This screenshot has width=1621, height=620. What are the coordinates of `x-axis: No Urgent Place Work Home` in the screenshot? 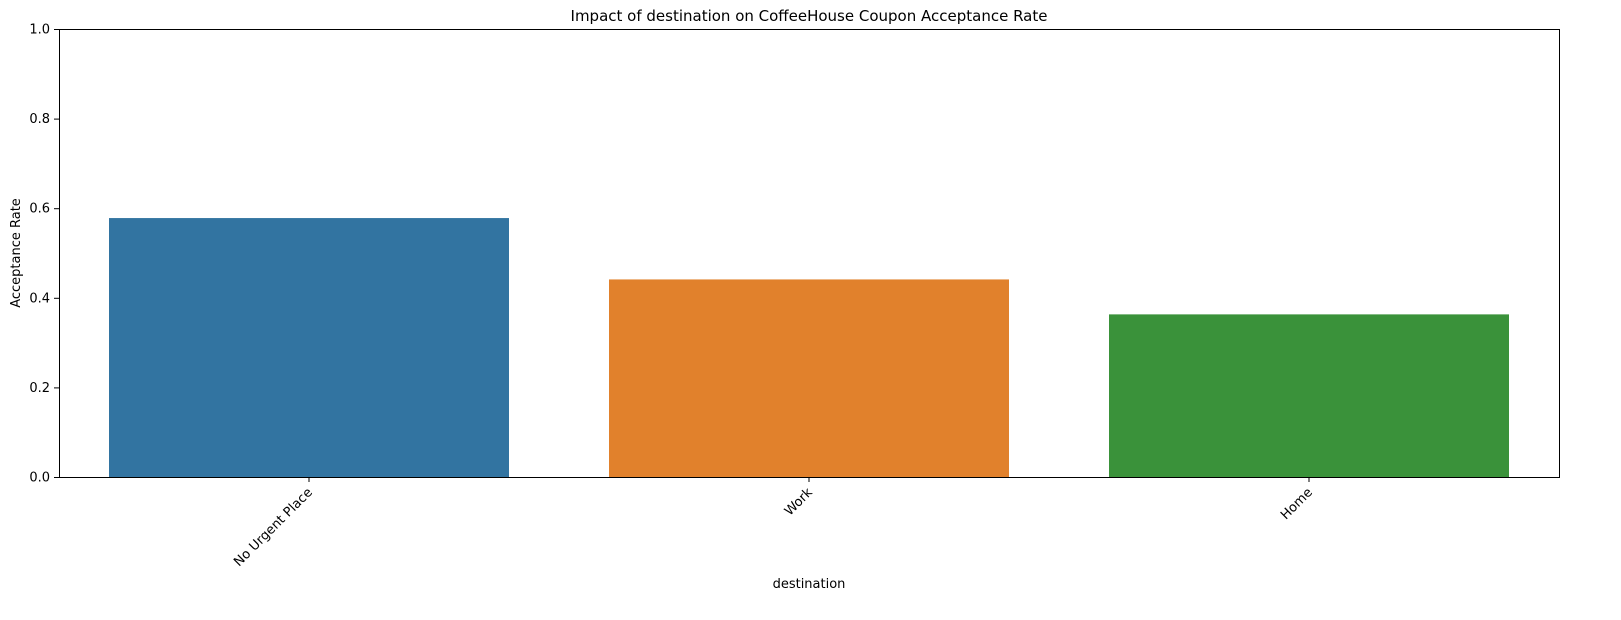 It's located at (773, 523).